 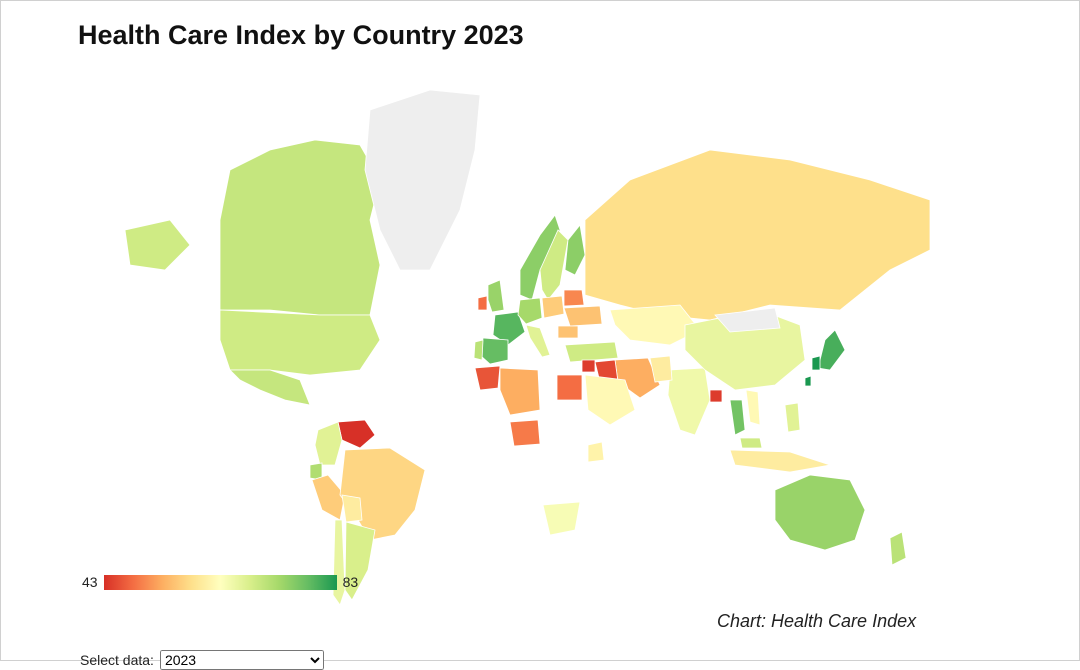 What do you see at coordinates (747, 320) in the screenshot?
I see `country-mongolia` at bounding box center [747, 320].